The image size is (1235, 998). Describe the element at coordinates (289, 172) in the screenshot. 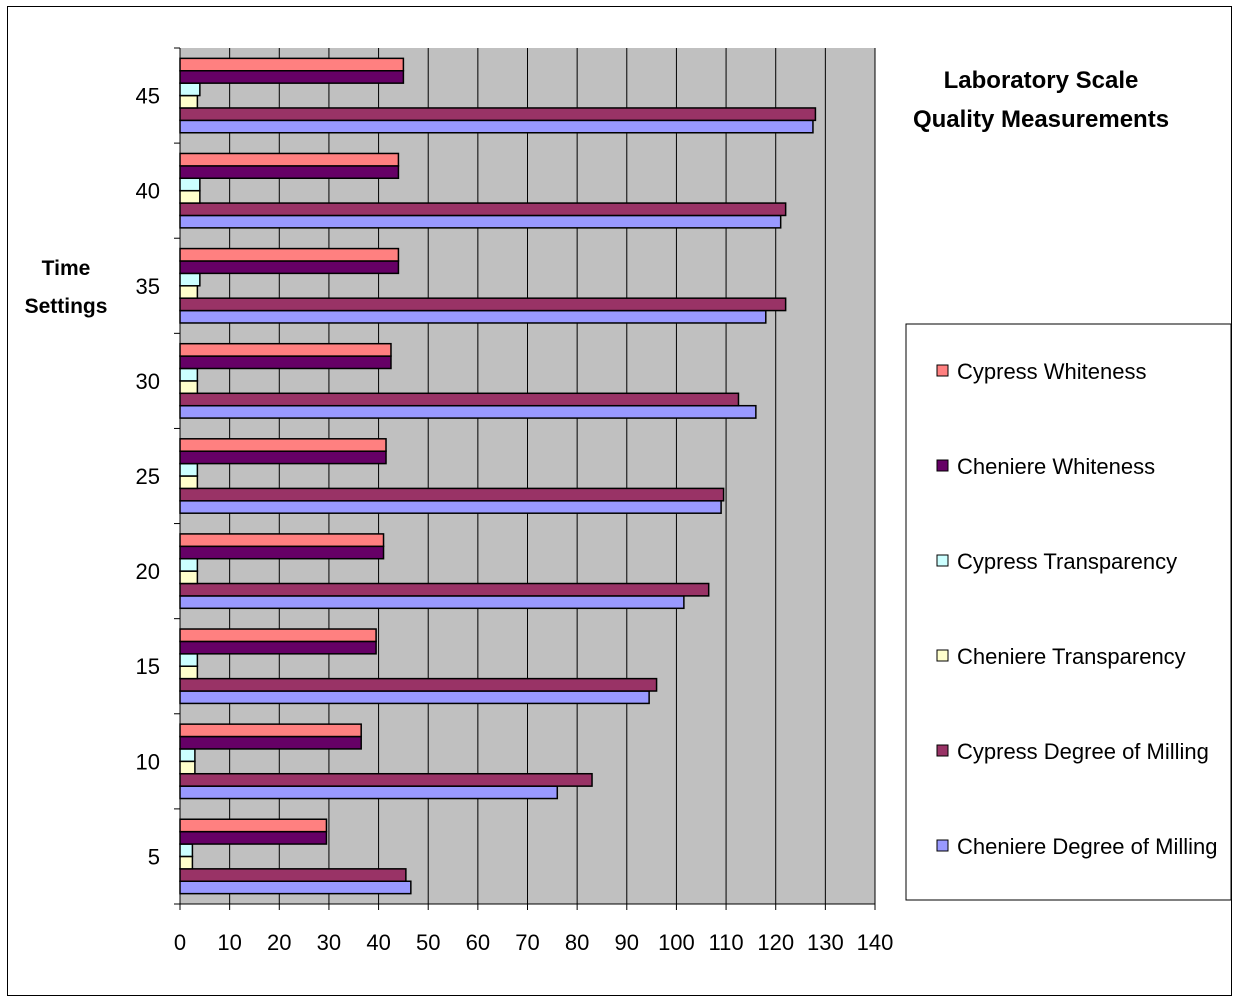

I see `bar-40-cheniere-whiteness` at that location.